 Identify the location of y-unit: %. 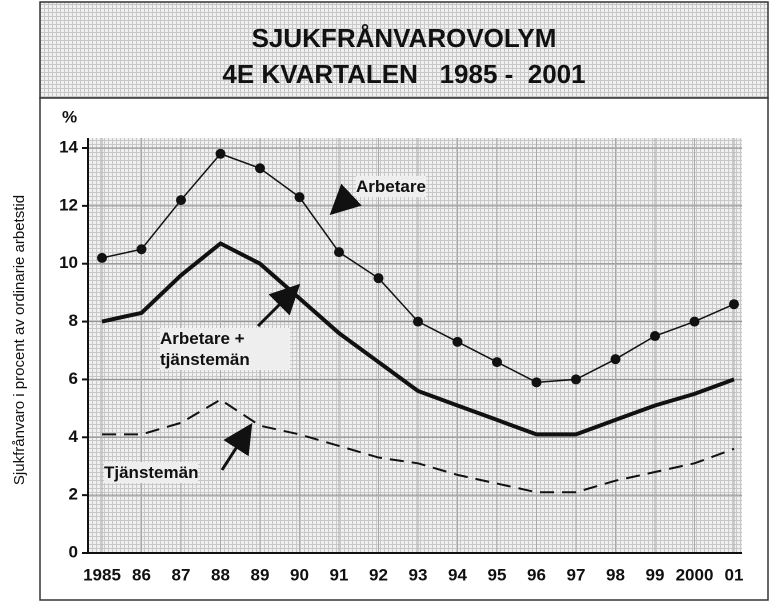
(69, 116).